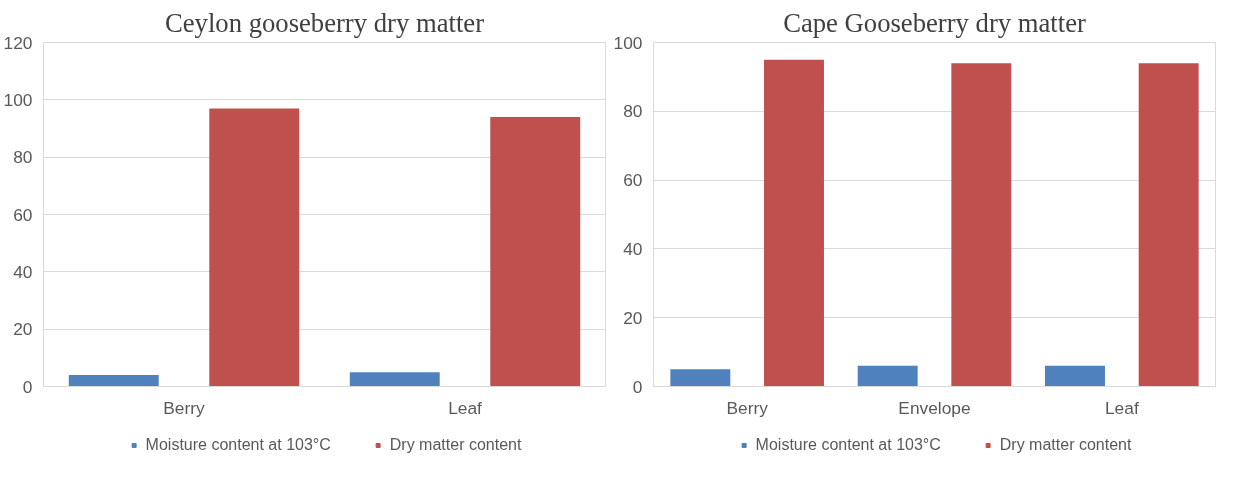  Describe the element at coordinates (934, 22) in the screenshot. I see `chart-title: Cape Gooseberry dry matter` at that location.